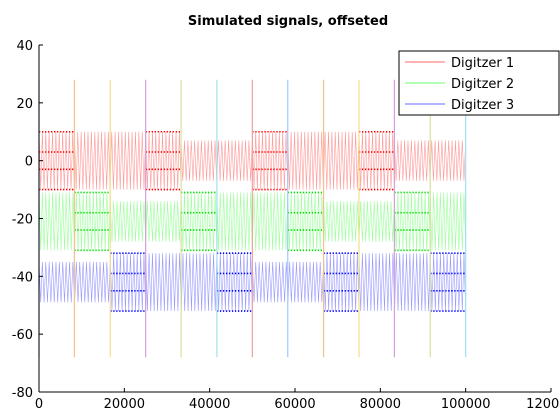 The image size is (560, 420). I want to click on x-tick-label: 0, so click(39, 404).